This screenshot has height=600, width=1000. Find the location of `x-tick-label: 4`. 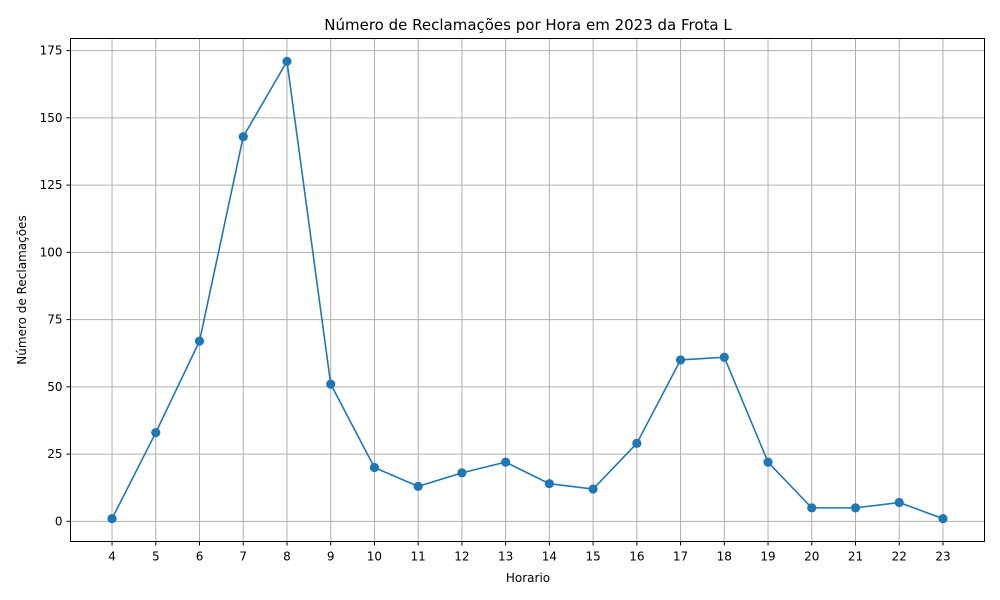

x-tick-label: 4 is located at coordinates (112, 557).